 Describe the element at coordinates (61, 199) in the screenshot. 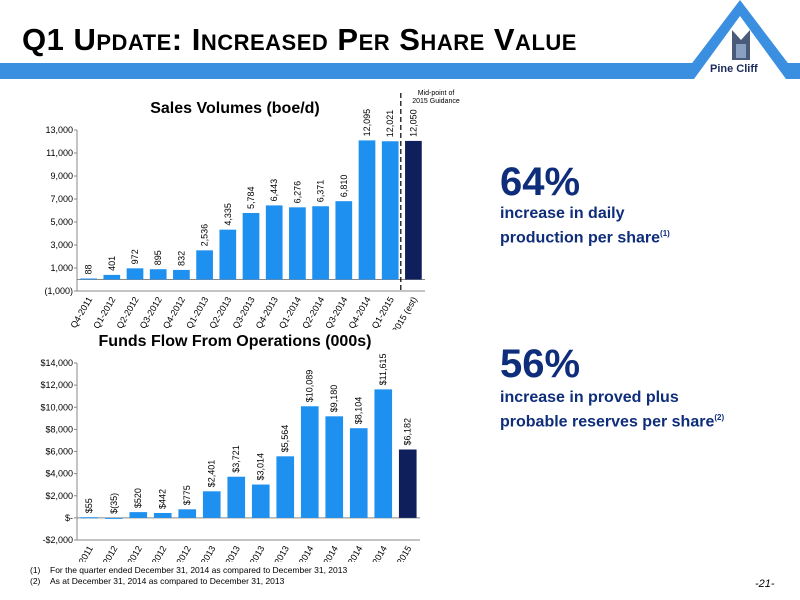

I see `y-tick-label: 7,000` at that location.